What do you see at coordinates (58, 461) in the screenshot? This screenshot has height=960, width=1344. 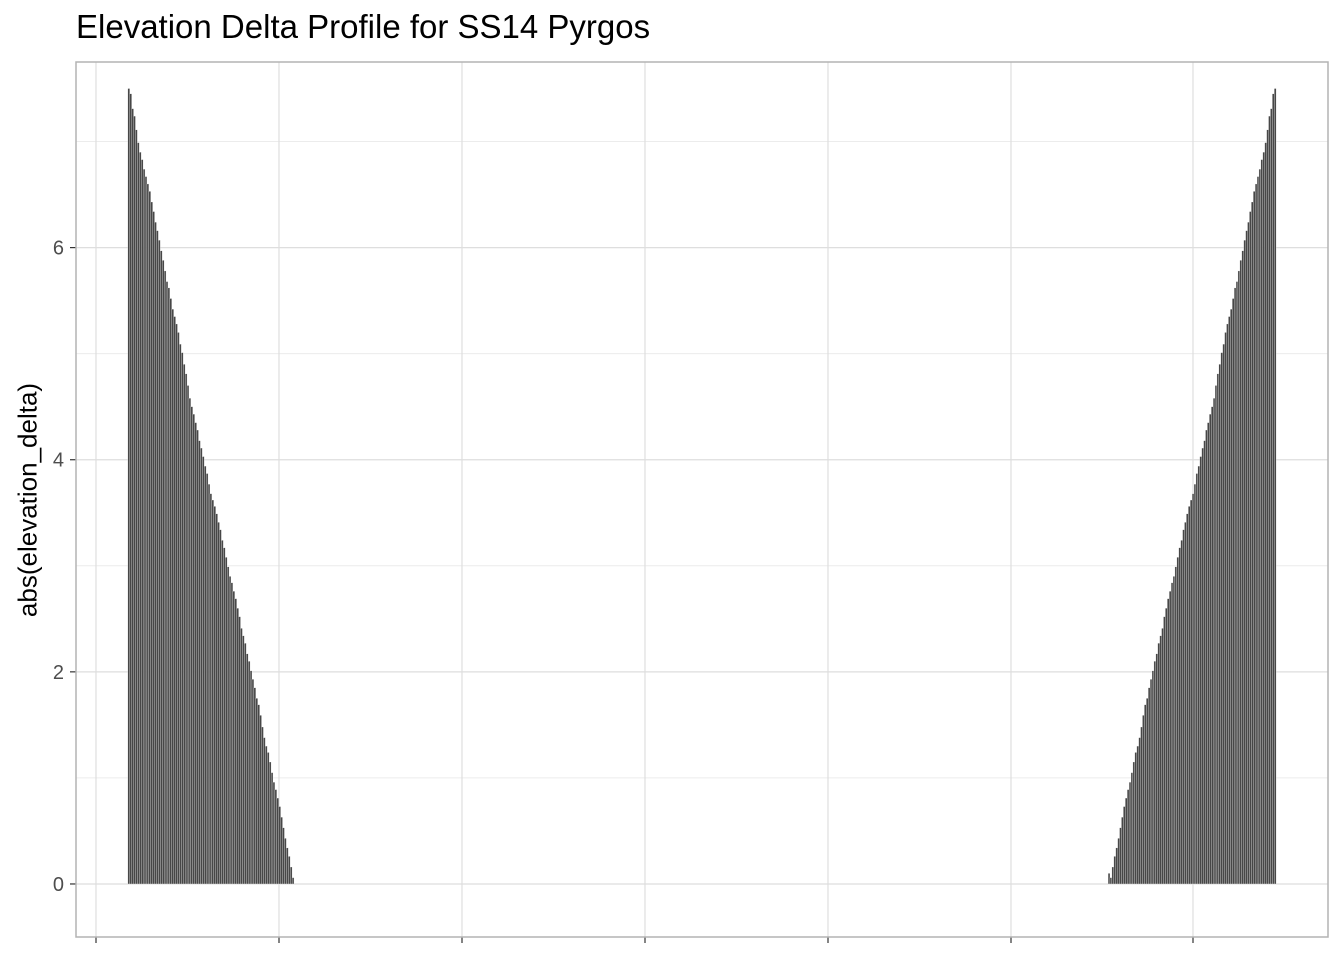 I see `y-tick-label: 4` at bounding box center [58, 461].